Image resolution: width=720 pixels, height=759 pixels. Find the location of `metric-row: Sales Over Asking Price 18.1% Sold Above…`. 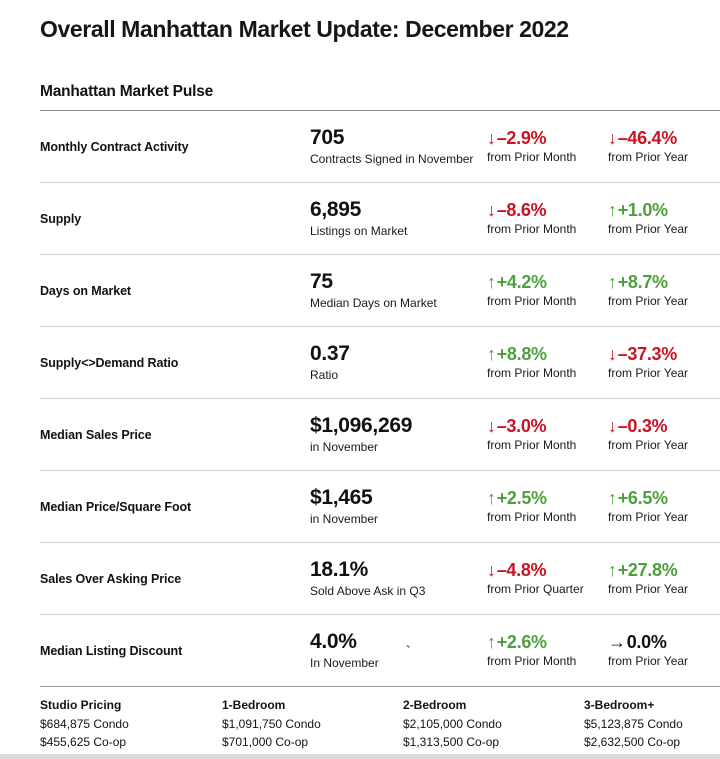

metric-row: Sales Over Asking Price 18.1% Sold Above… is located at coordinates (380, 579).